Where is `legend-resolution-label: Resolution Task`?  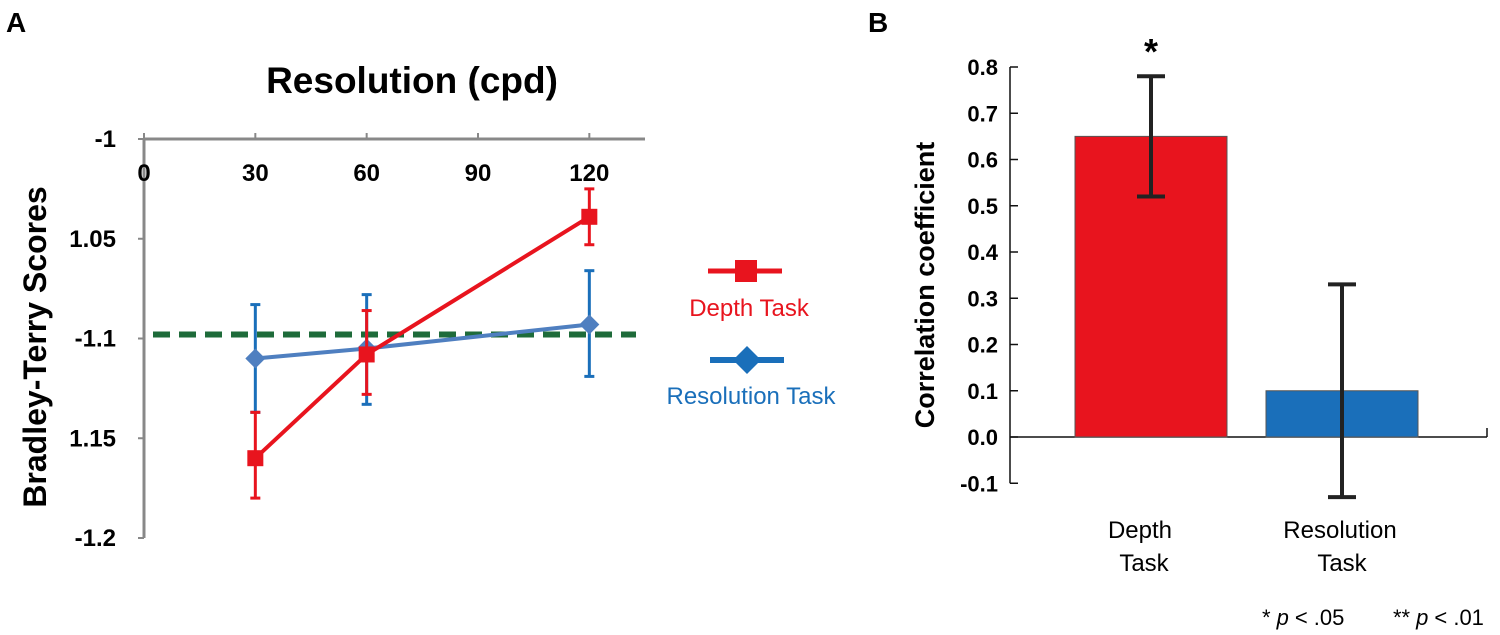
legend-resolution-label: Resolution Task is located at coordinates (752, 396).